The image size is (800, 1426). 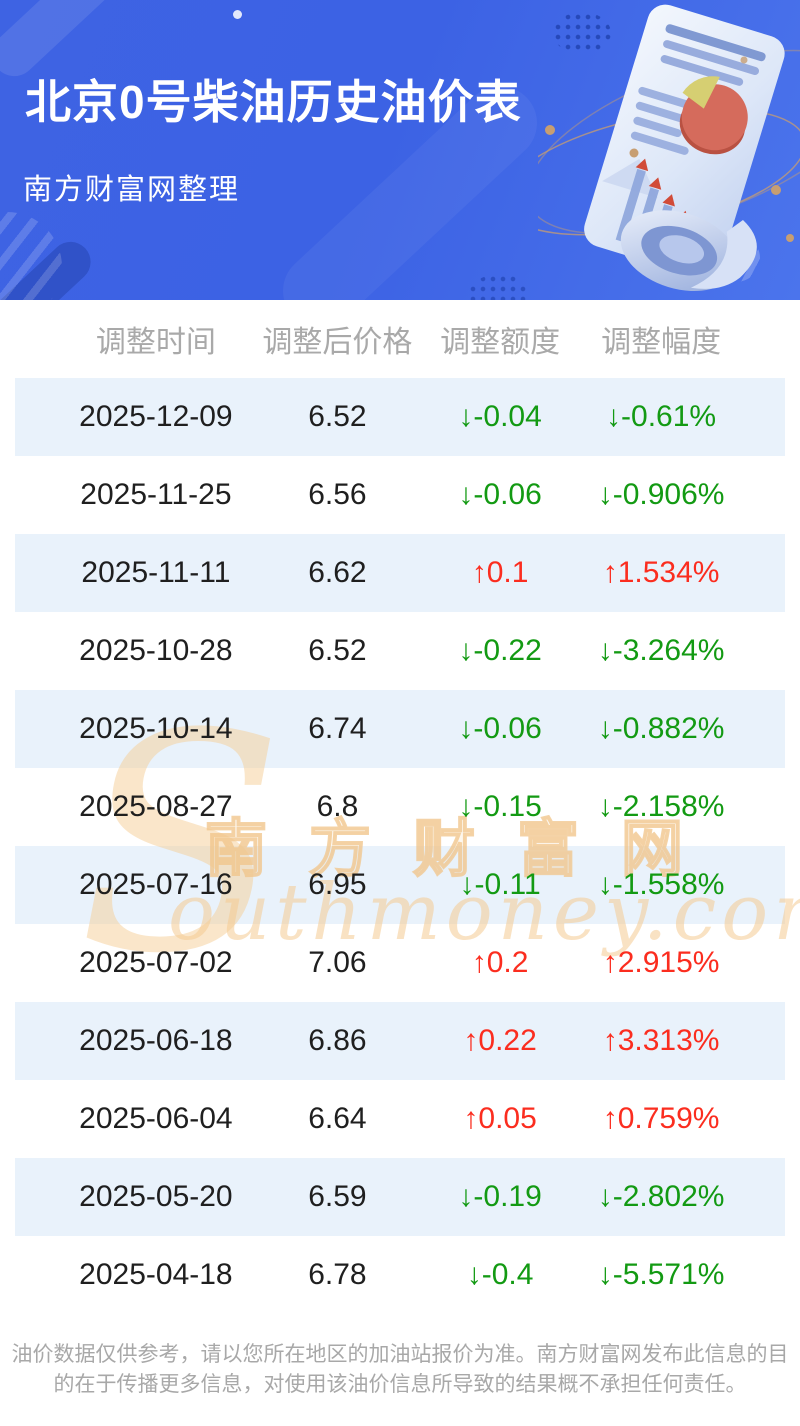 I want to click on cell-date: 2025-11-11, so click(x=156, y=572).